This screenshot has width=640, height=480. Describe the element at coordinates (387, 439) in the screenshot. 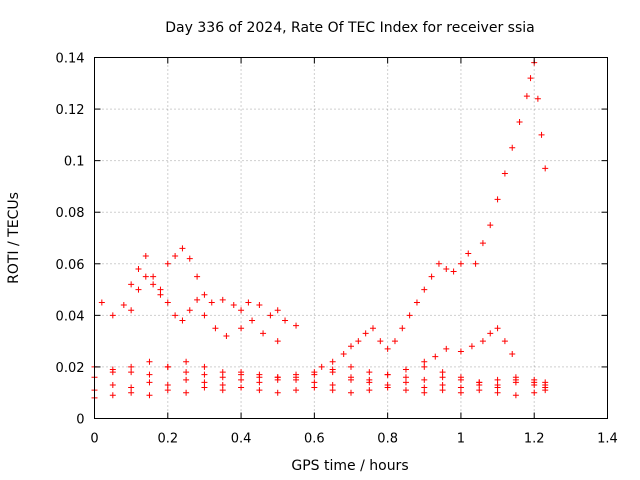

I see `x-tick-label: 0.8` at that location.